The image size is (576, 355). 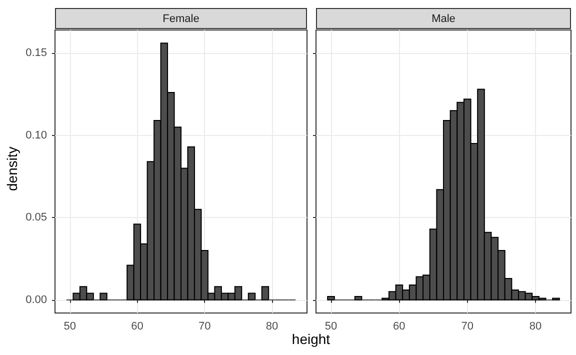 I want to click on y-tick-label: 0.15, so click(x=36, y=53).